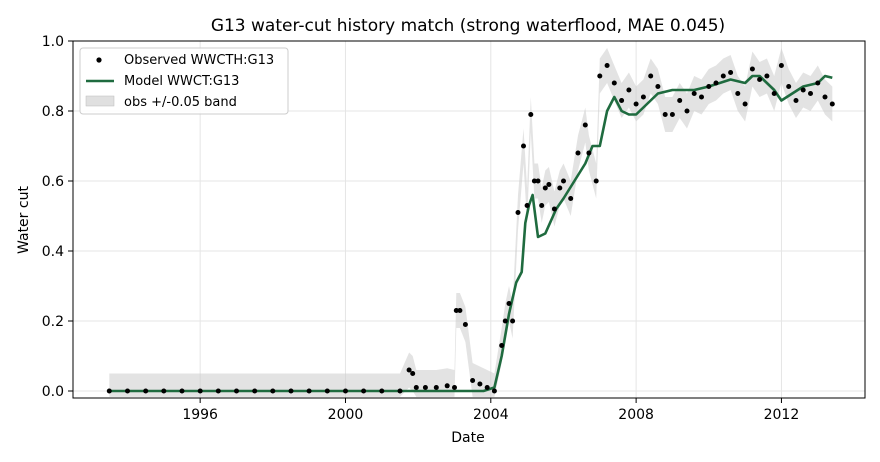 Image resolution: width=880 pixels, height=462 pixels. I want to click on x-axis-label: Date, so click(467, 438).